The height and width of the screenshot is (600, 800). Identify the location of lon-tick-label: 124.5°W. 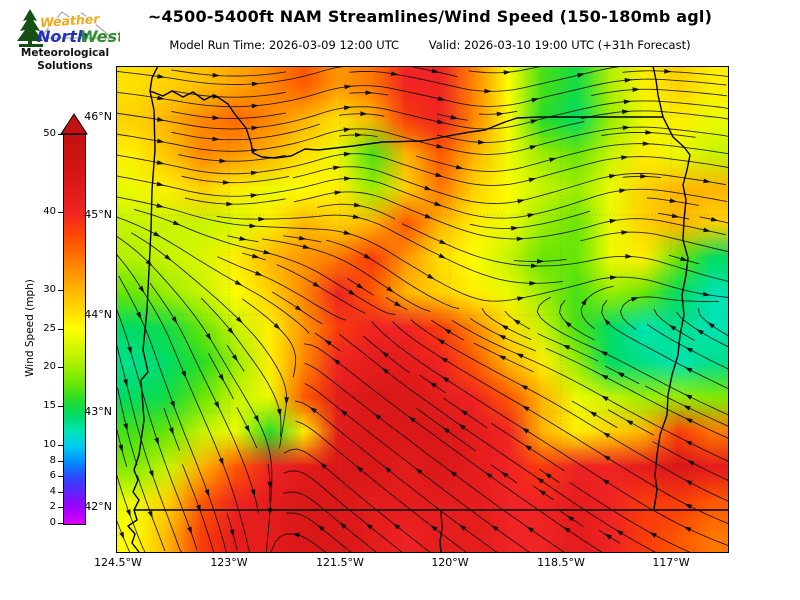
(118, 562).